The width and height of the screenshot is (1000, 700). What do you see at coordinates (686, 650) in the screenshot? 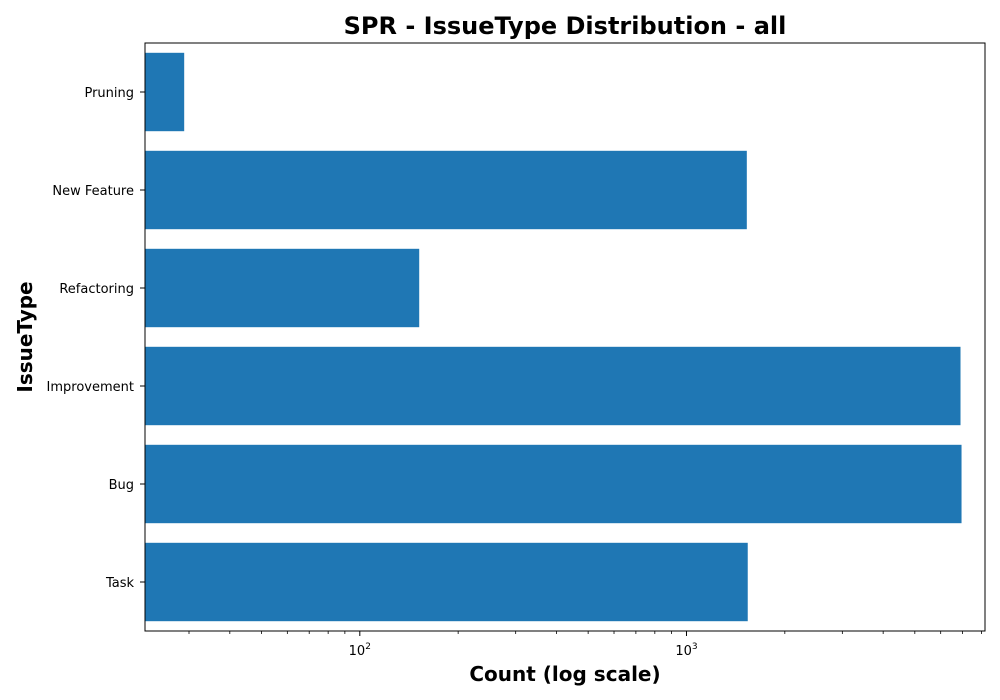
I see `x-tick-label: 10³` at bounding box center [686, 650].